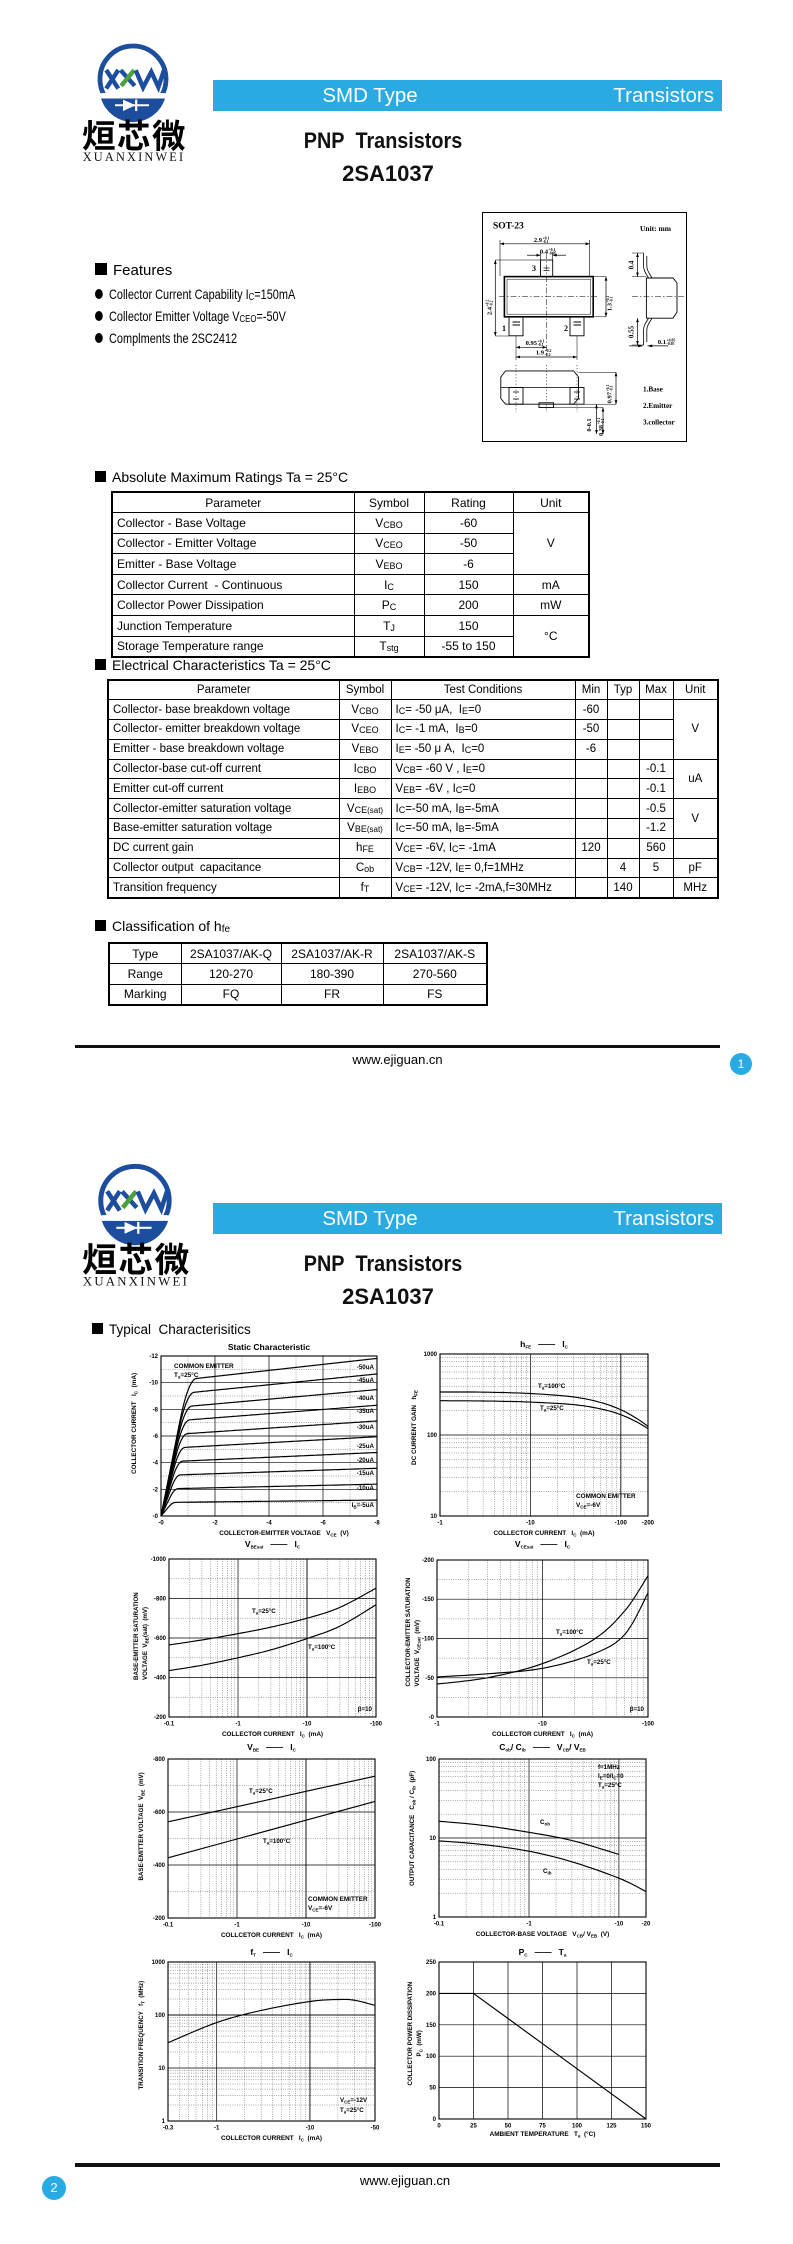 The height and width of the screenshot is (2244, 793). Describe the element at coordinates (473, 2127) in the screenshot. I see `svg-text: 25` at that location.